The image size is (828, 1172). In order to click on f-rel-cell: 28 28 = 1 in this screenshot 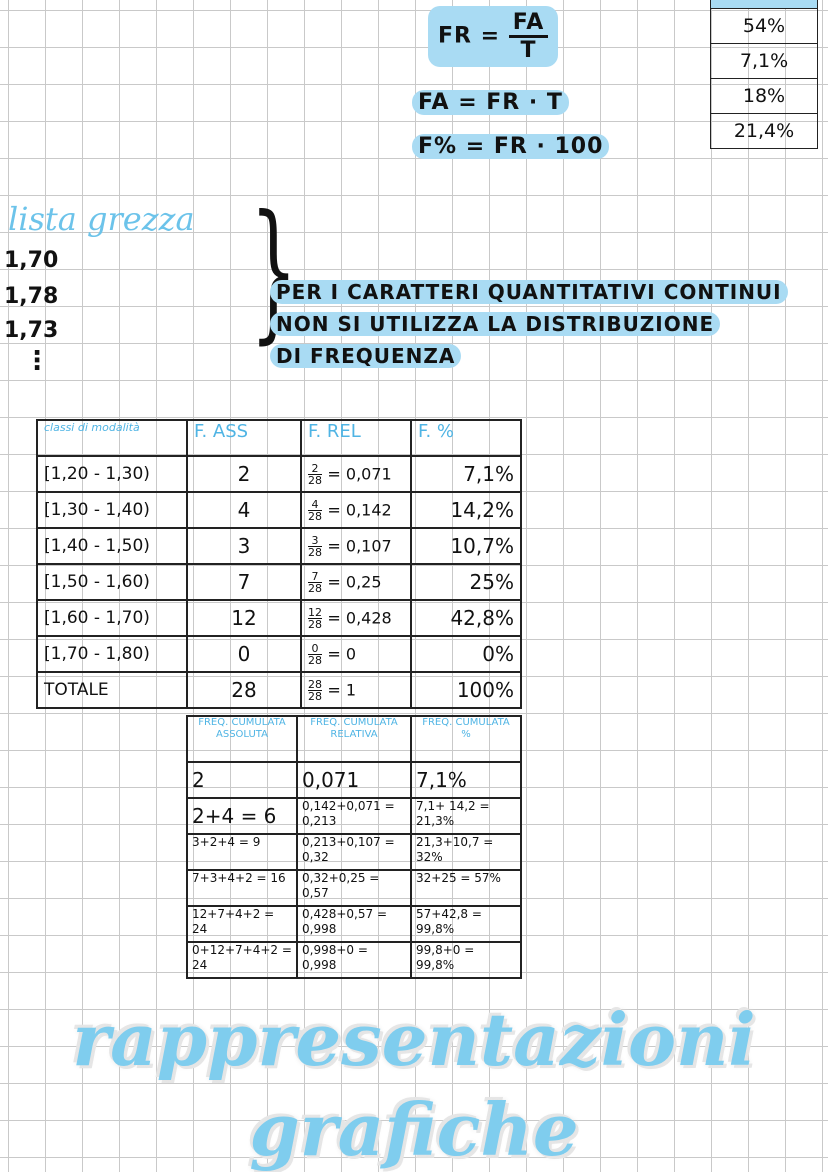, I will do `click(356, 690)`.